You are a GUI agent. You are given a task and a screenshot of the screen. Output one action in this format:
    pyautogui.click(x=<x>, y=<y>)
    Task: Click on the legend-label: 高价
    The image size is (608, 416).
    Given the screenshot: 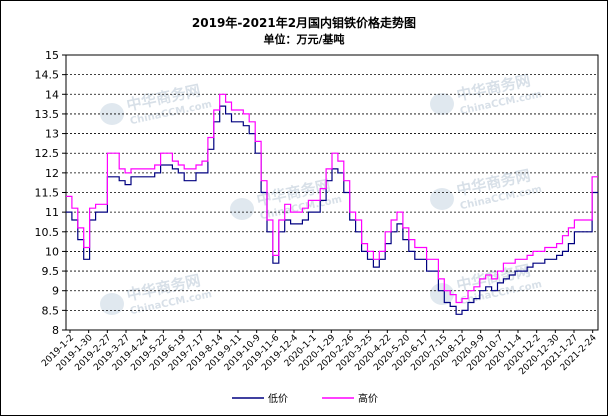 What is the action you would take?
    pyautogui.click(x=368, y=398)
    